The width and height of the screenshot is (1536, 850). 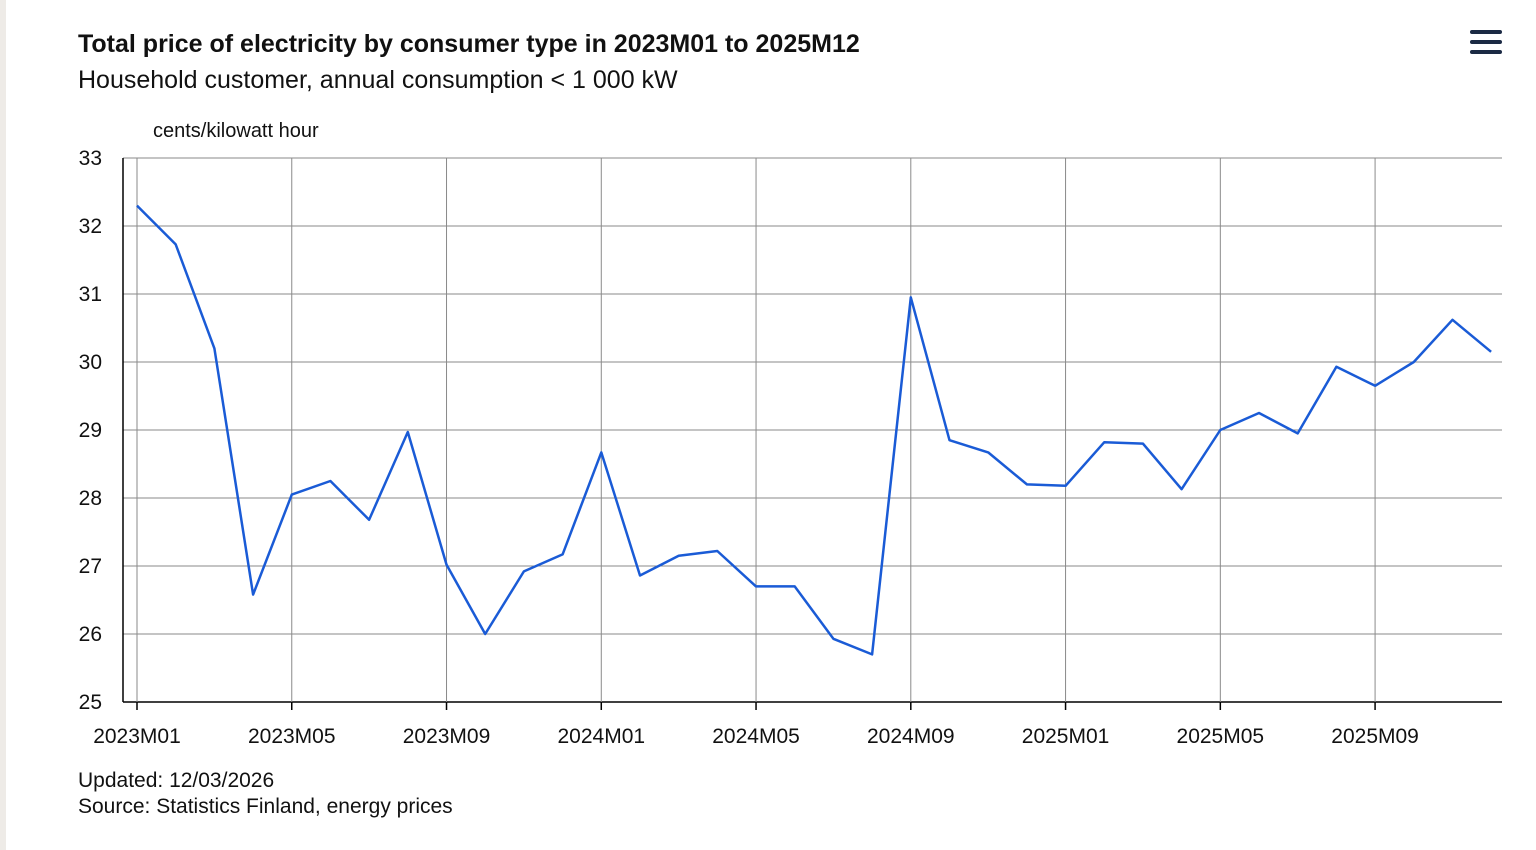 I want to click on x-tick-label: 2024M01, so click(x=601, y=736).